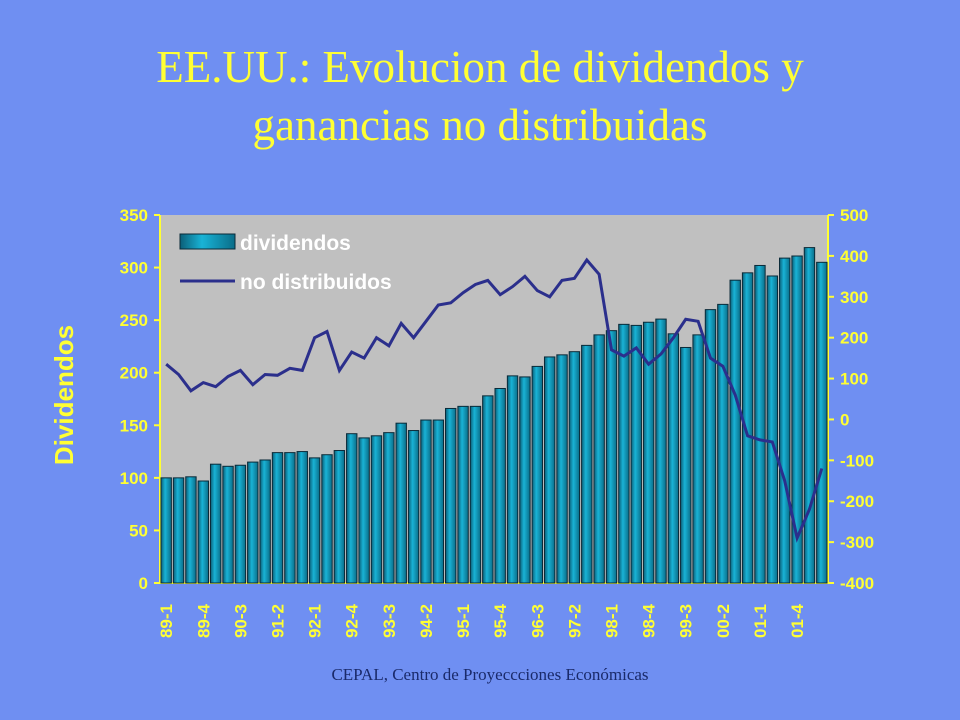 The image size is (960, 720). I want to click on x-tick-label: 01-4, so click(797, 620).